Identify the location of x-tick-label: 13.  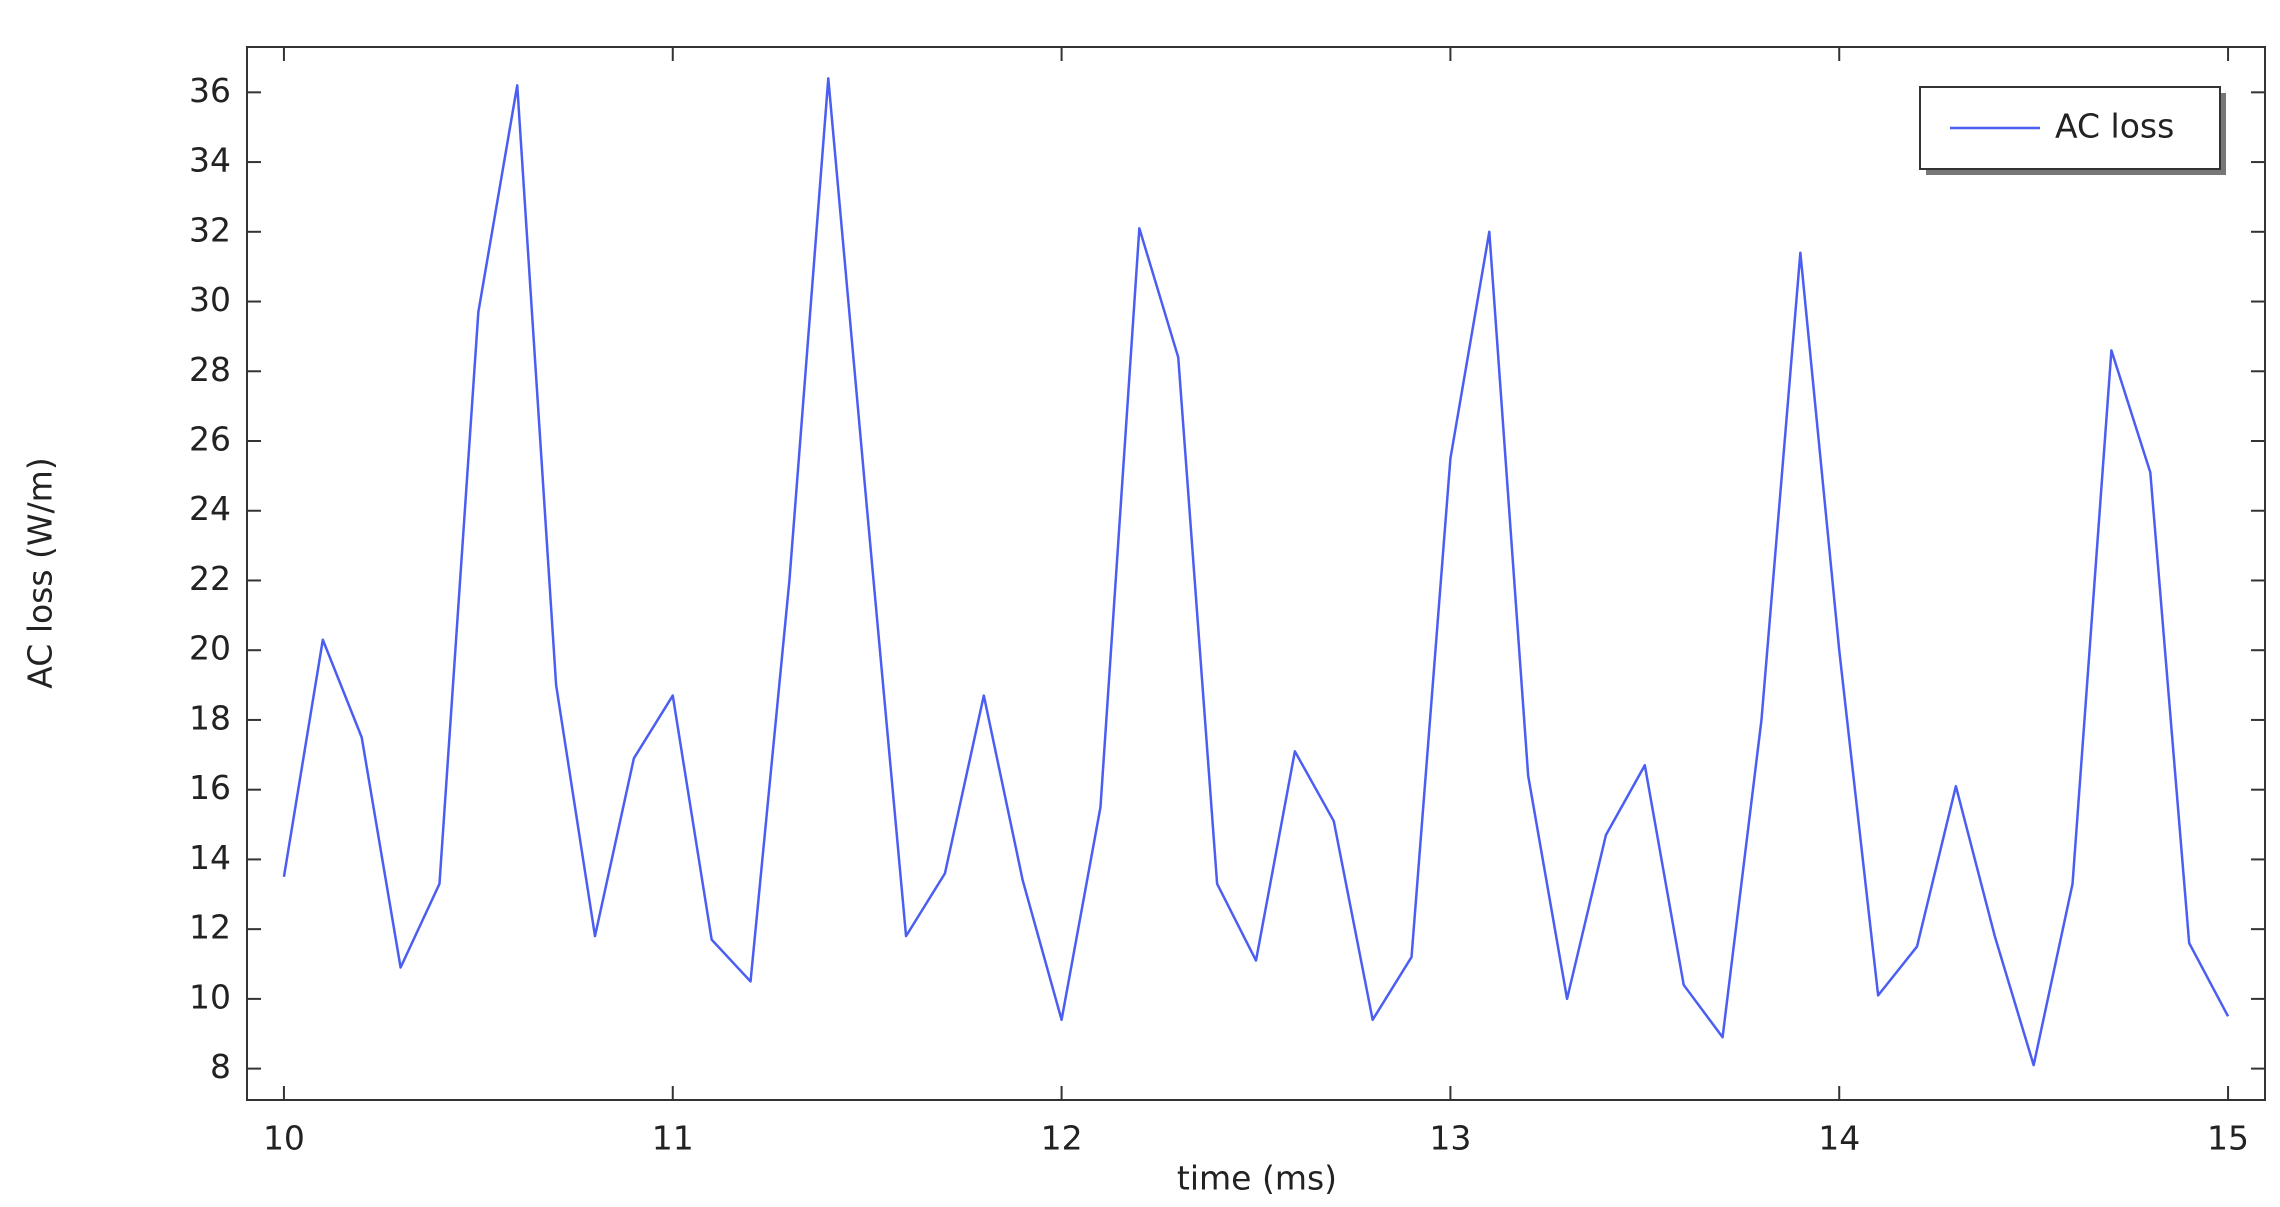
(1450, 1138).